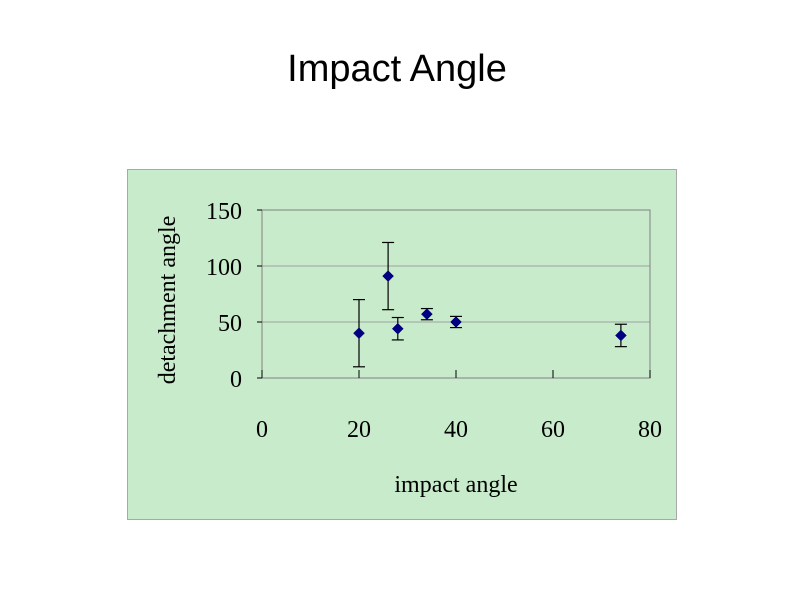 This screenshot has height=595, width=794. Describe the element at coordinates (230, 324) in the screenshot. I see `y-tick-label: 50` at that location.